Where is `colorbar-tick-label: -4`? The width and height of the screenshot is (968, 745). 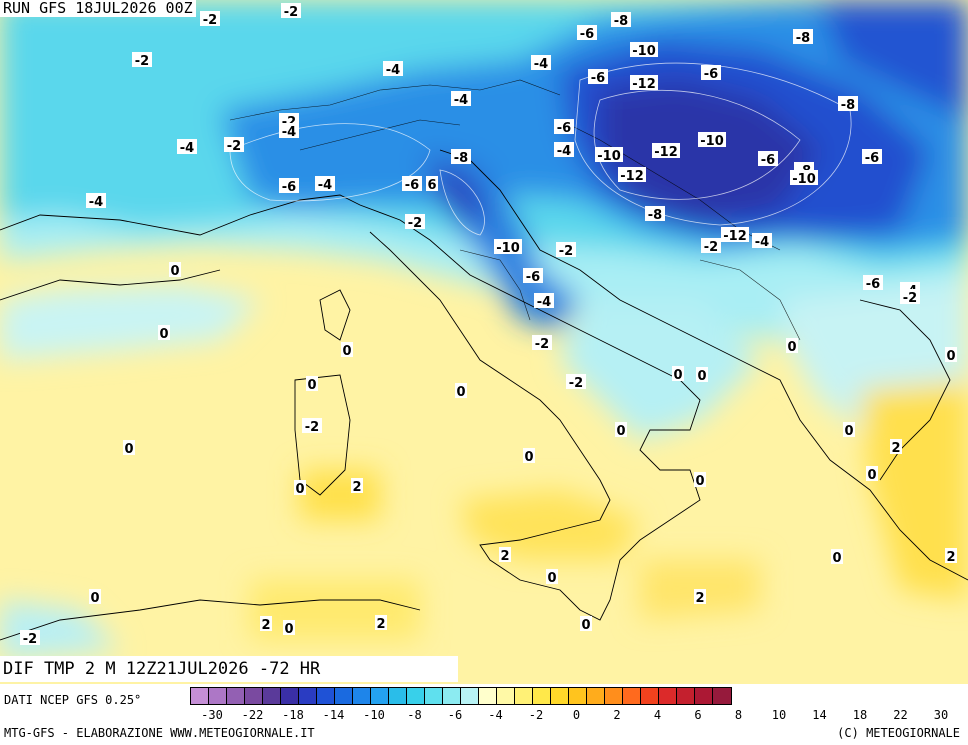 colorbar-tick-label: -4 is located at coordinates (495, 715).